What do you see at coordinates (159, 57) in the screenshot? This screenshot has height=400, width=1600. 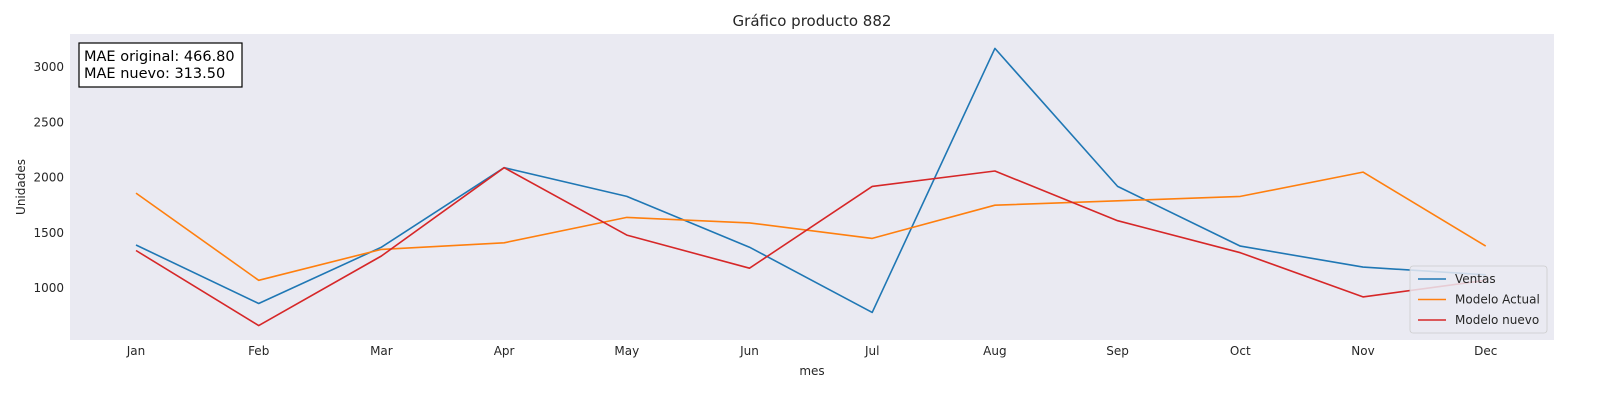 I see `annotation-mae-original: MAE original: 466.80` at bounding box center [159, 57].